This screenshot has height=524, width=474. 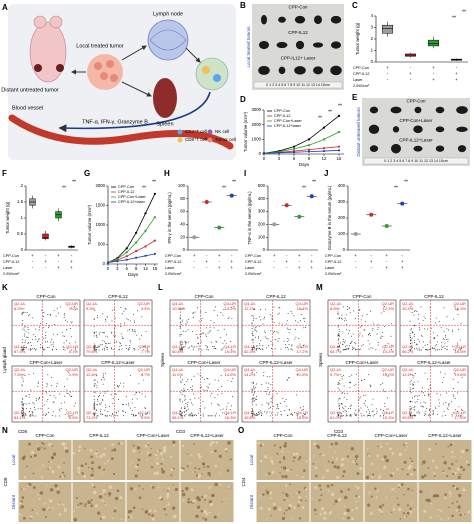 What do you see at coordinates (91, 308) in the screenshot?
I see `quadrant-value: 9.3%` at bounding box center [91, 308].